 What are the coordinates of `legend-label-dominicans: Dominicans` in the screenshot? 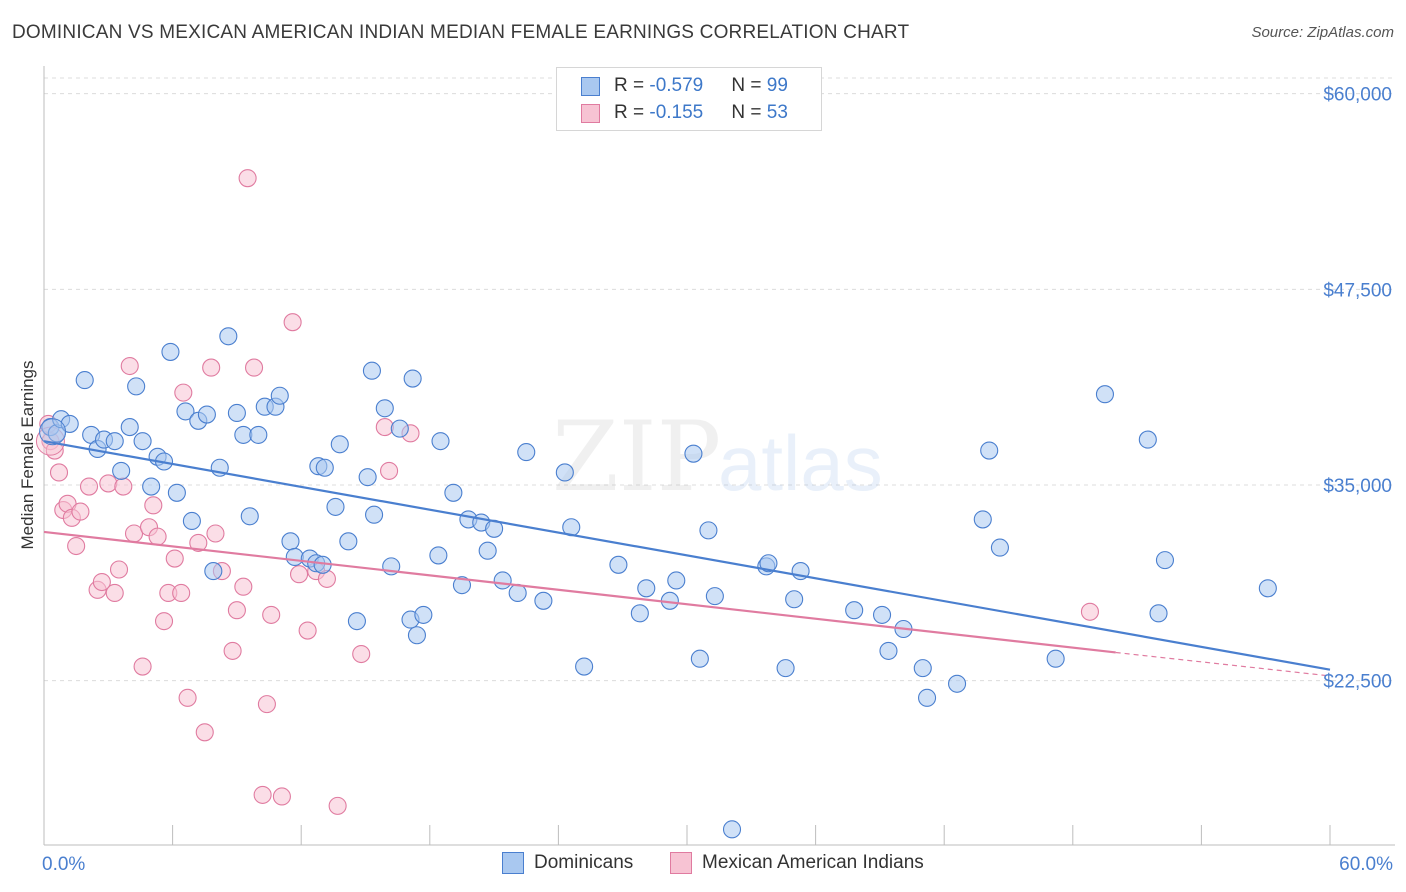 It's located at (584, 862).